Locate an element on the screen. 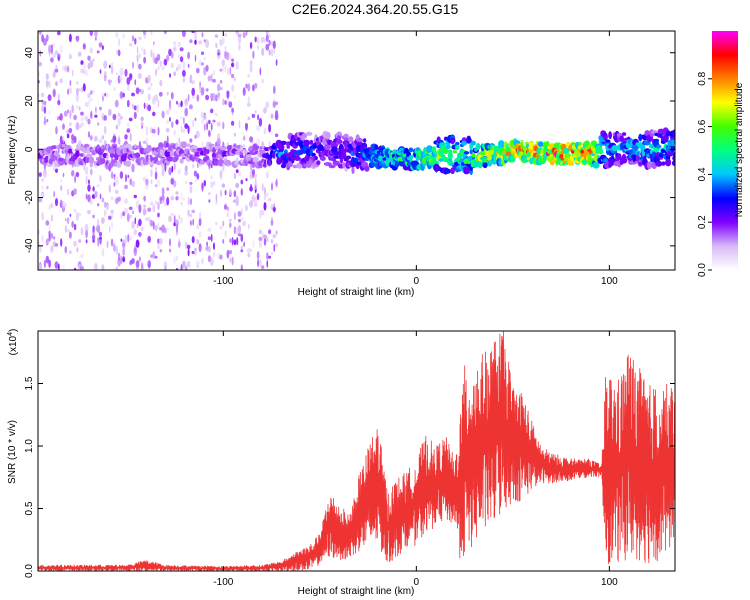 The image size is (750, 600). colorbar-tick-label: 0.2 is located at coordinates (702, 222).